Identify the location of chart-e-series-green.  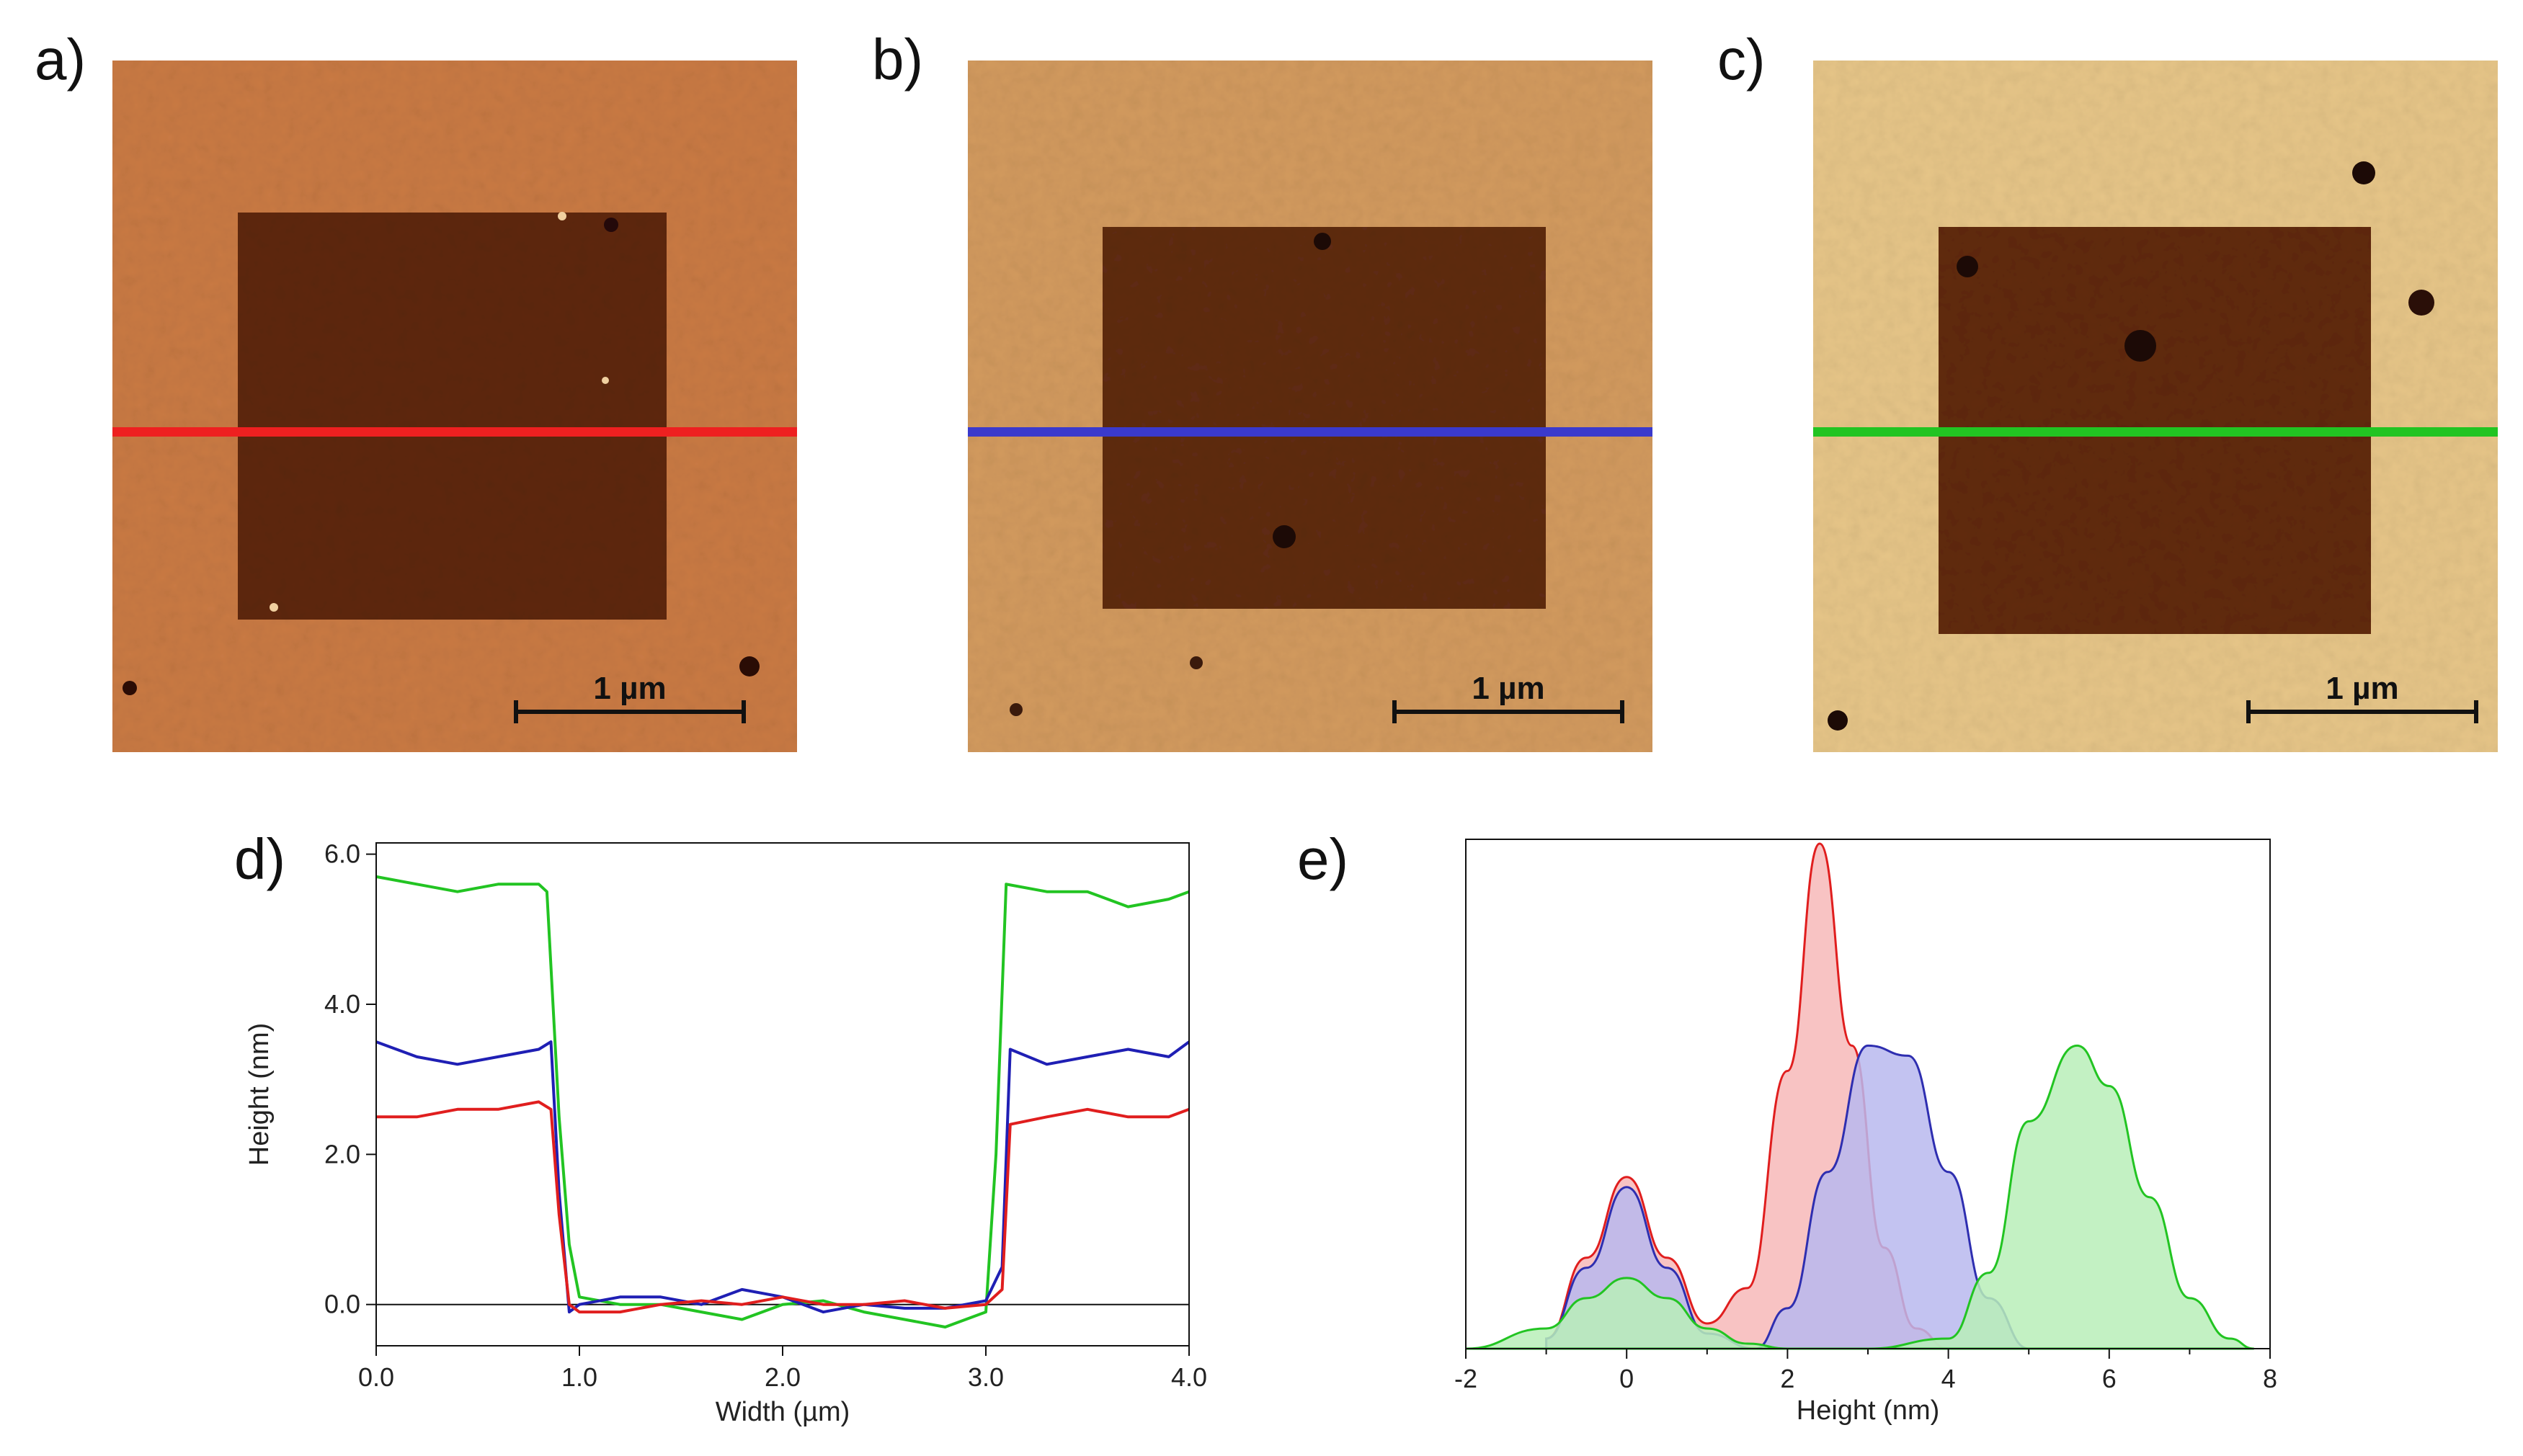
(1859, 1197).